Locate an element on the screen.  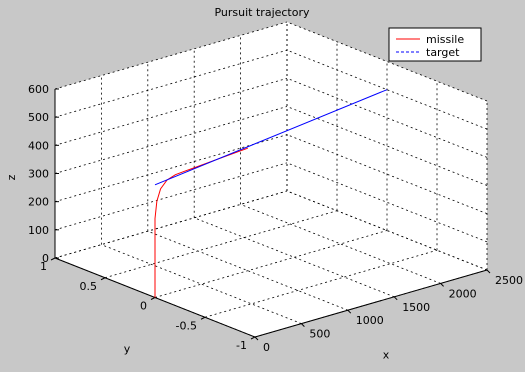
x-tick-label: 1000 is located at coordinates (370, 320).